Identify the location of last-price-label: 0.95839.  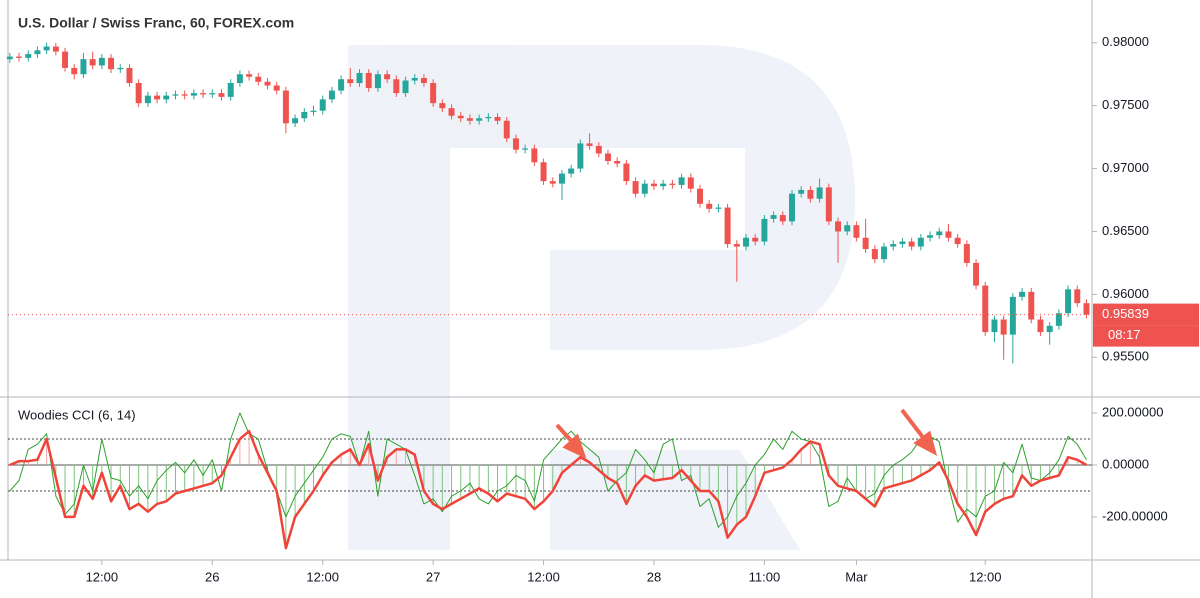
(1125, 313).